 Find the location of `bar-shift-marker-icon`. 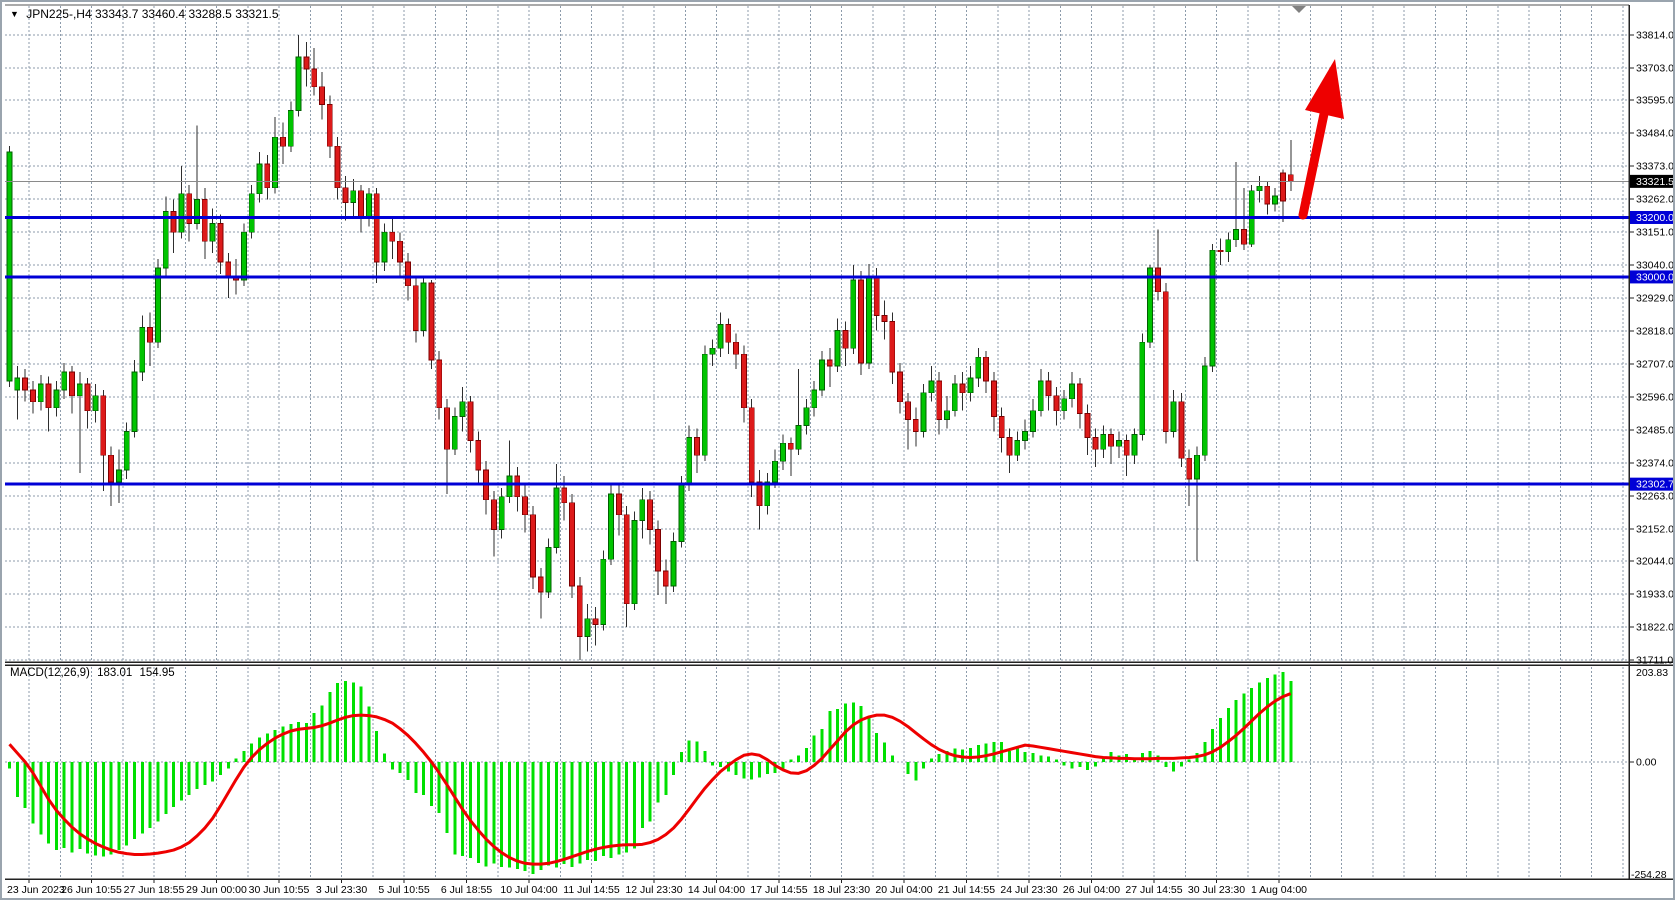

bar-shift-marker-icon is located at coordinates (1299, 9).